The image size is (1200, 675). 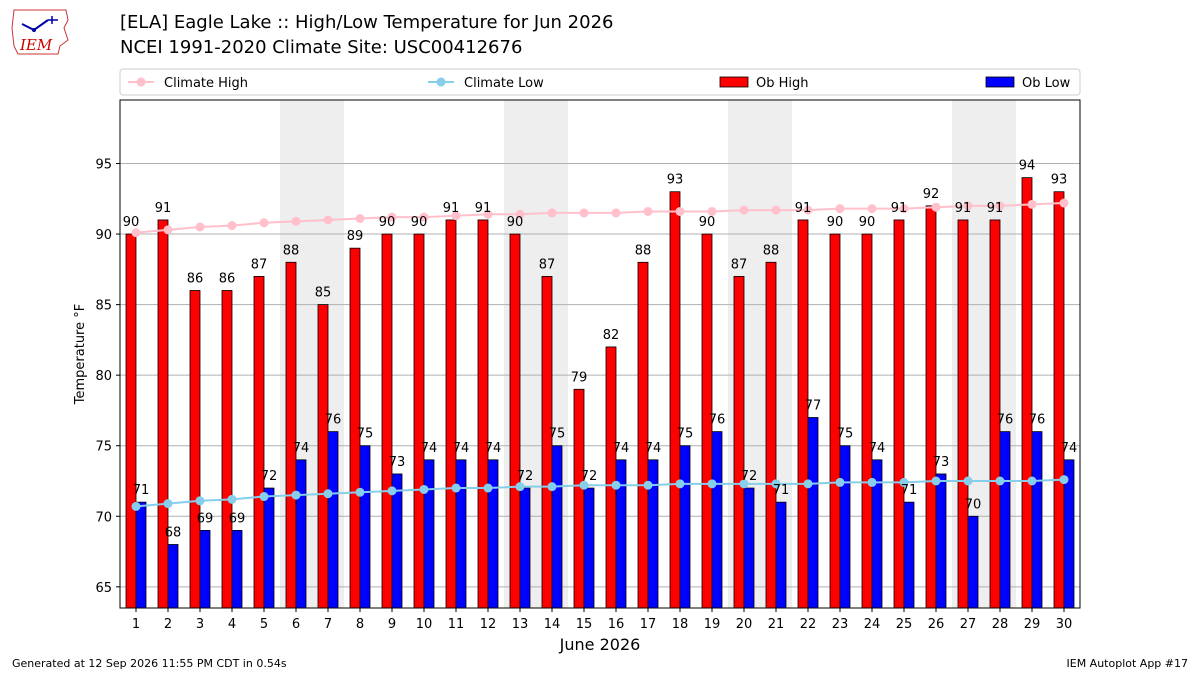 I want to click on x-tick-label: 15, so click(x=584, y=624).